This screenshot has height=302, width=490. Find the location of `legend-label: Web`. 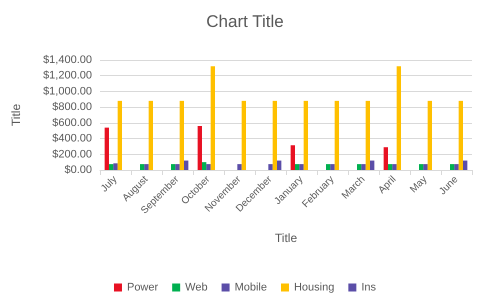

legend-label: Web is located at coordinates (196, 288).